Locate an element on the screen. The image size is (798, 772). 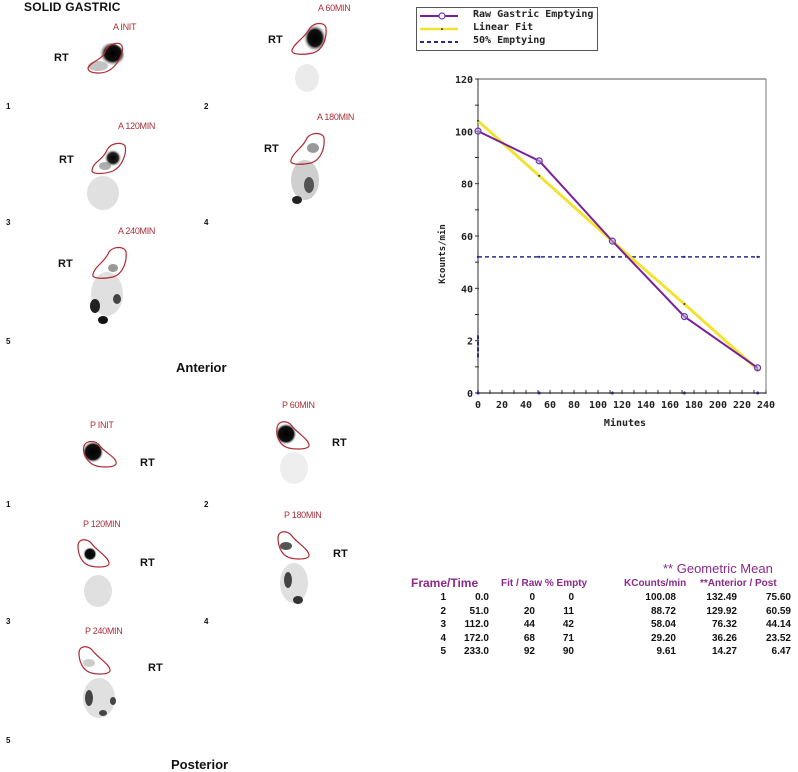
frame-label: P 180MIN is located at coordinates (303, 515).